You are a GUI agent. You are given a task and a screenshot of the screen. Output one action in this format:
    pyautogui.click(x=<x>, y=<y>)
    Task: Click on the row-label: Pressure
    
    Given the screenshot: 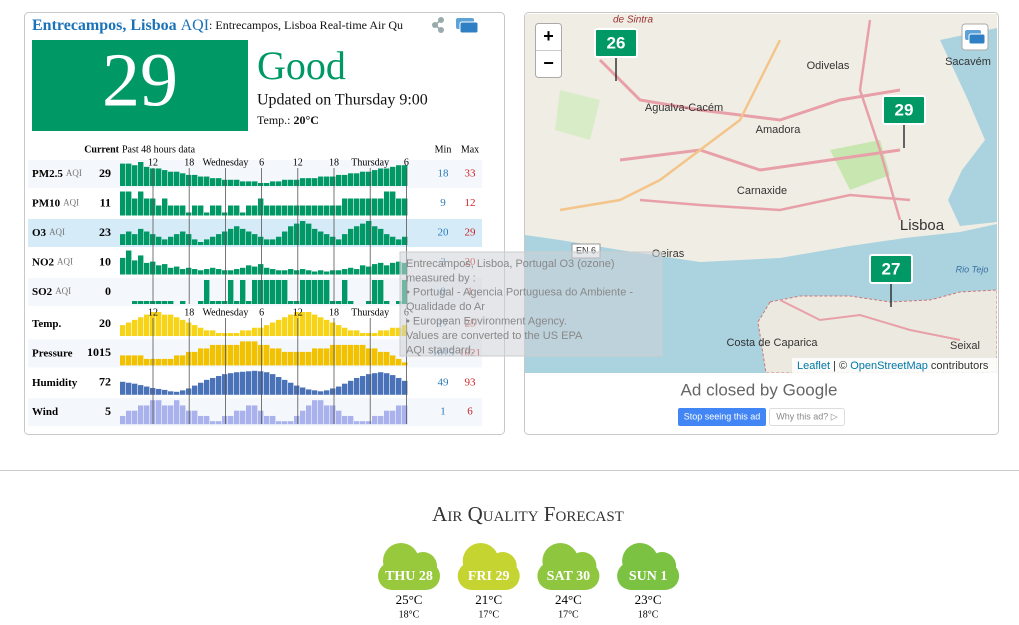 What is the action you would take?
    pyautogui.click(x=52, y=353)
    